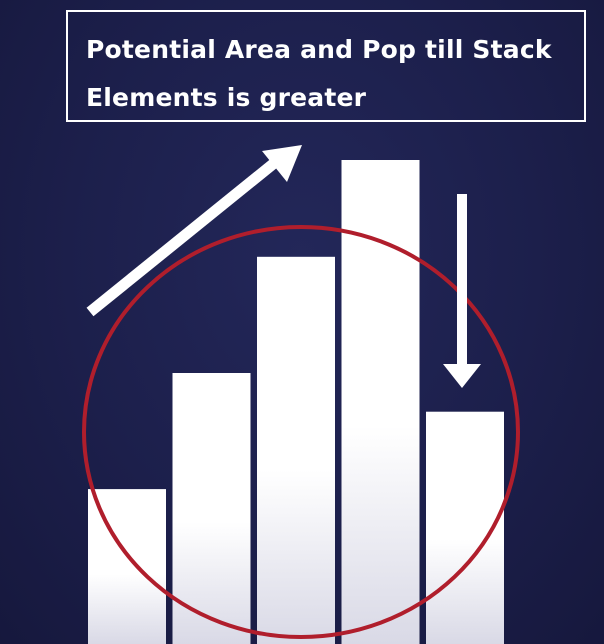 This screenshot has width=604, height=644. I want to click on arrow-down-icon, so click(462, 291).